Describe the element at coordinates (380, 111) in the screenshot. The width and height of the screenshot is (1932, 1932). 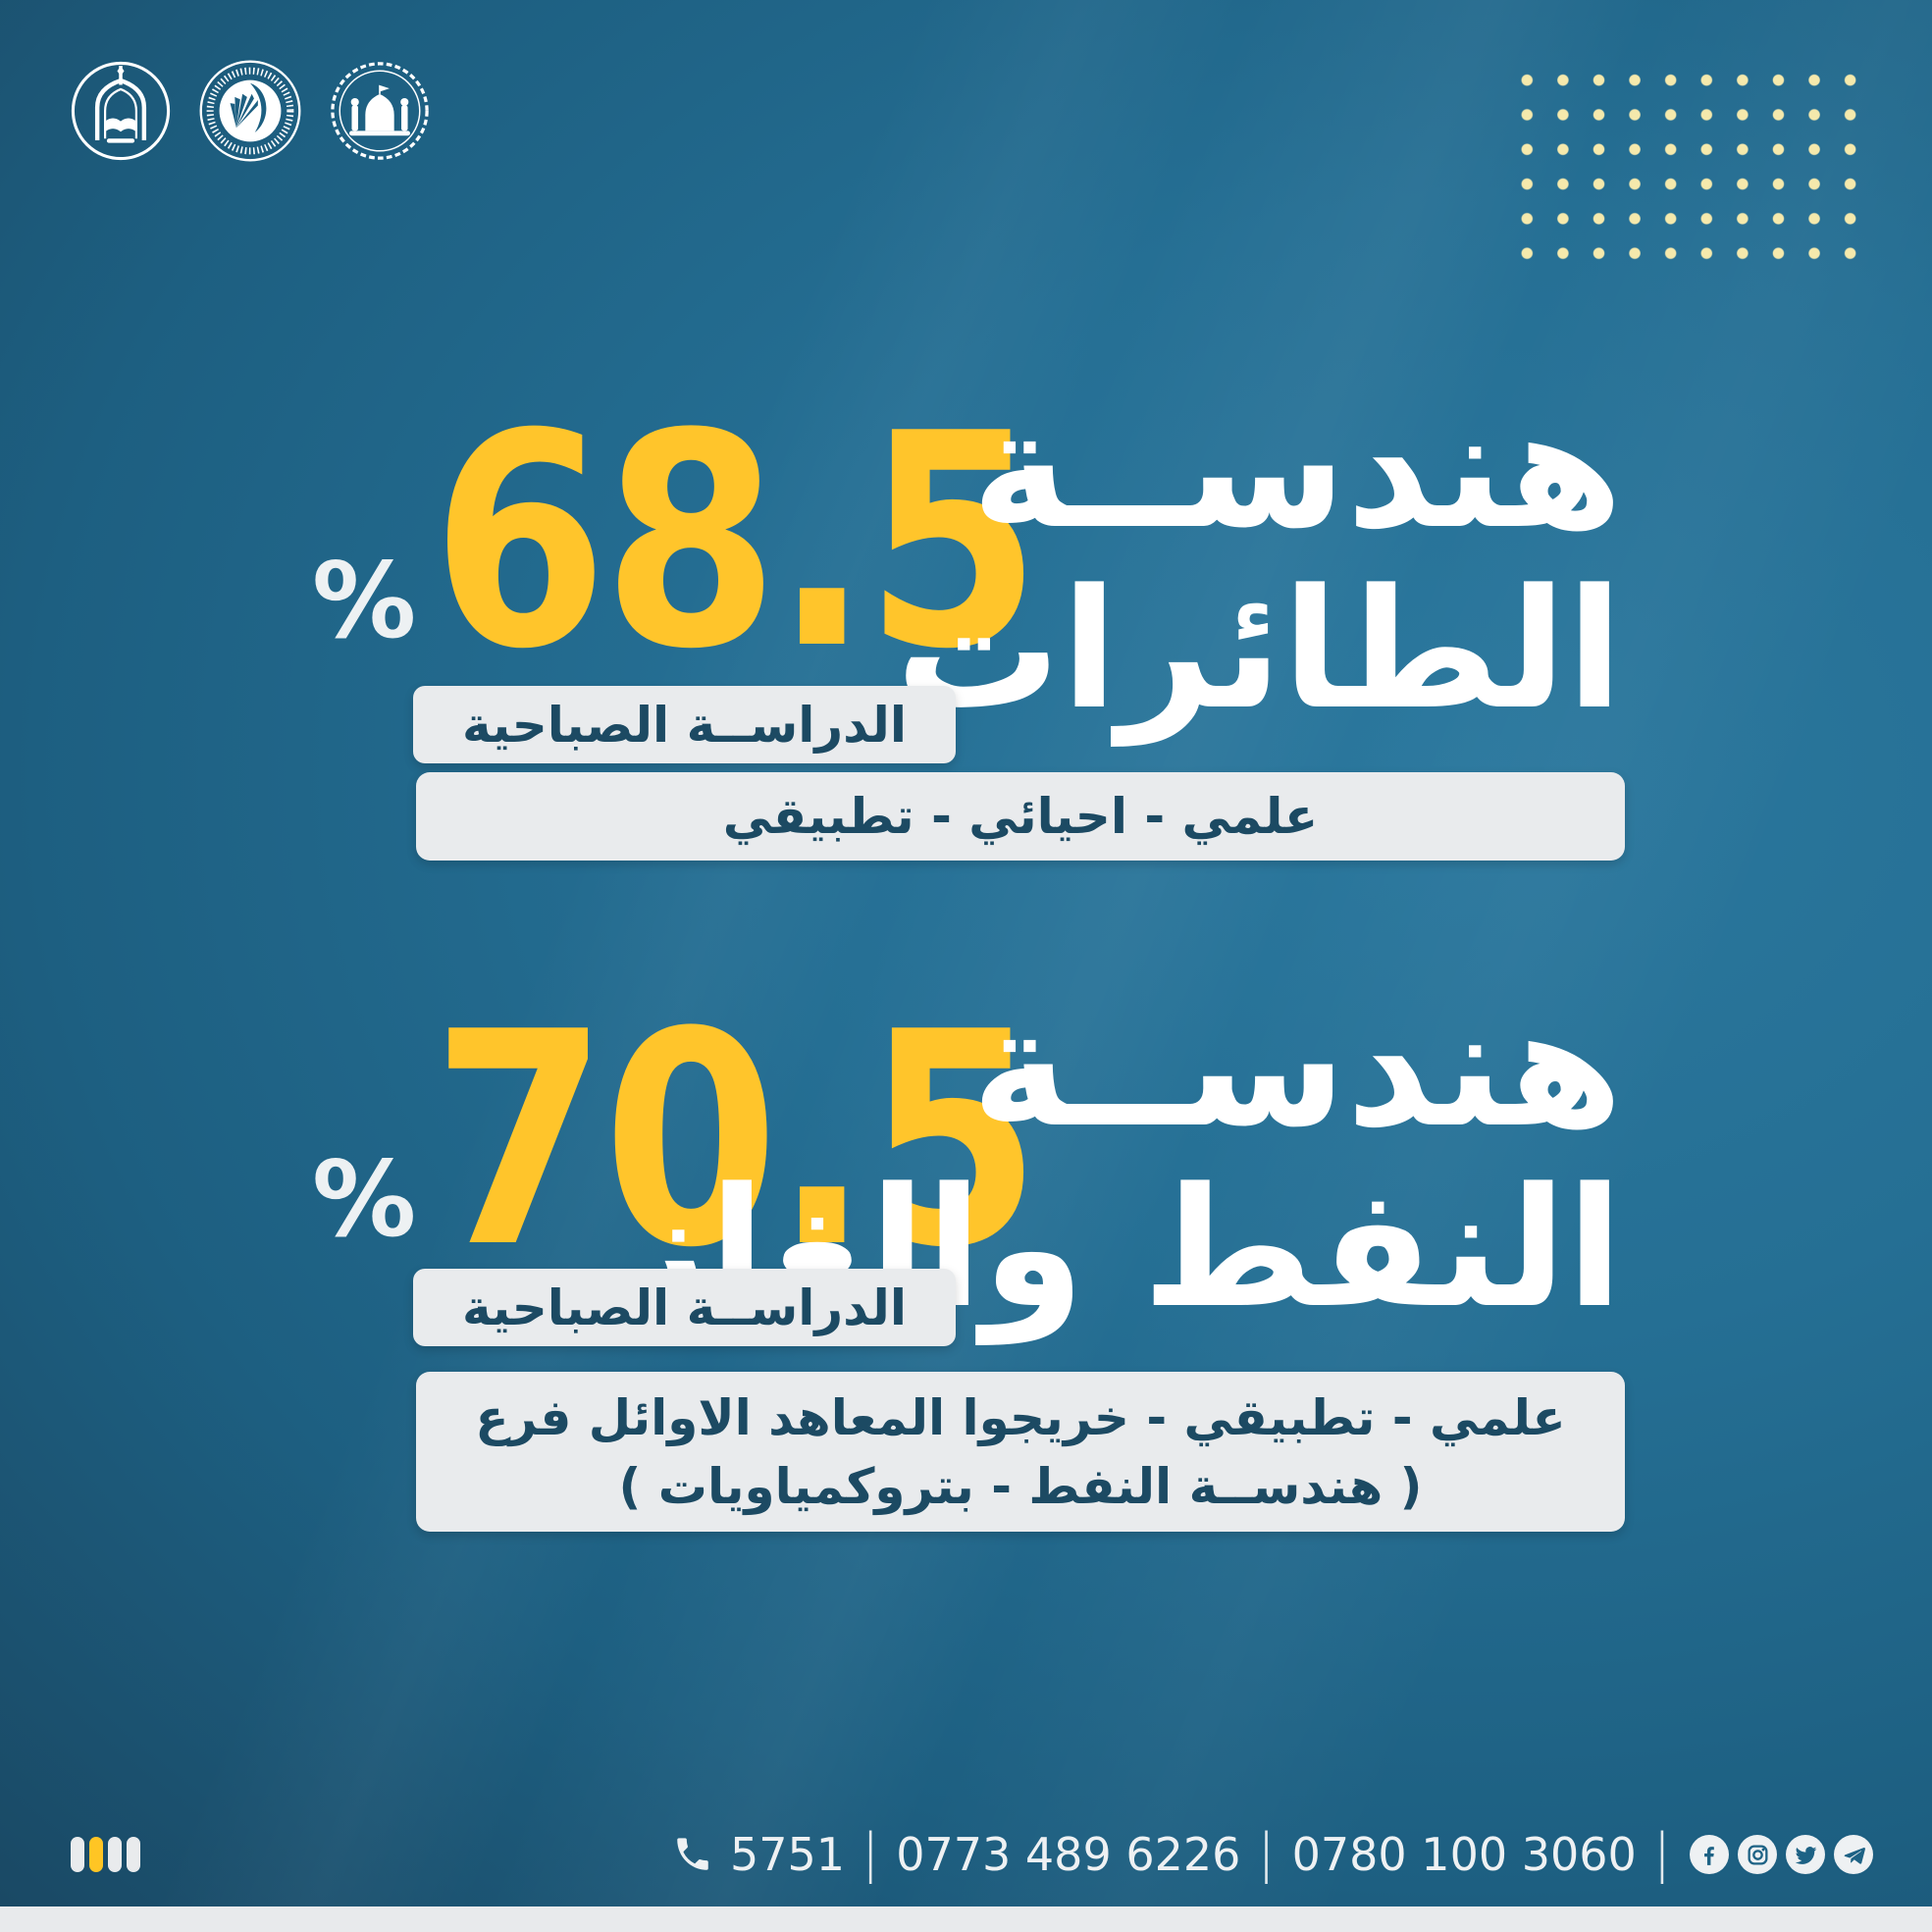
I see `holy-shrine-secretariat-emblem-icon` at that location.